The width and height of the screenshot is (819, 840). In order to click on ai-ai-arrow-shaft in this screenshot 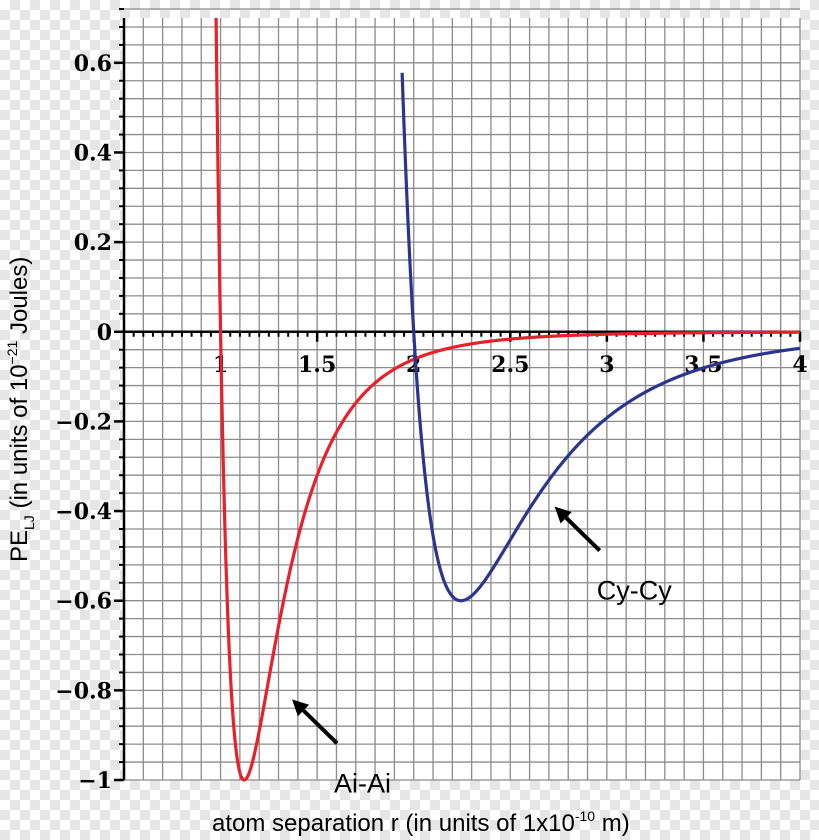, I will do `click(320, 727)`.